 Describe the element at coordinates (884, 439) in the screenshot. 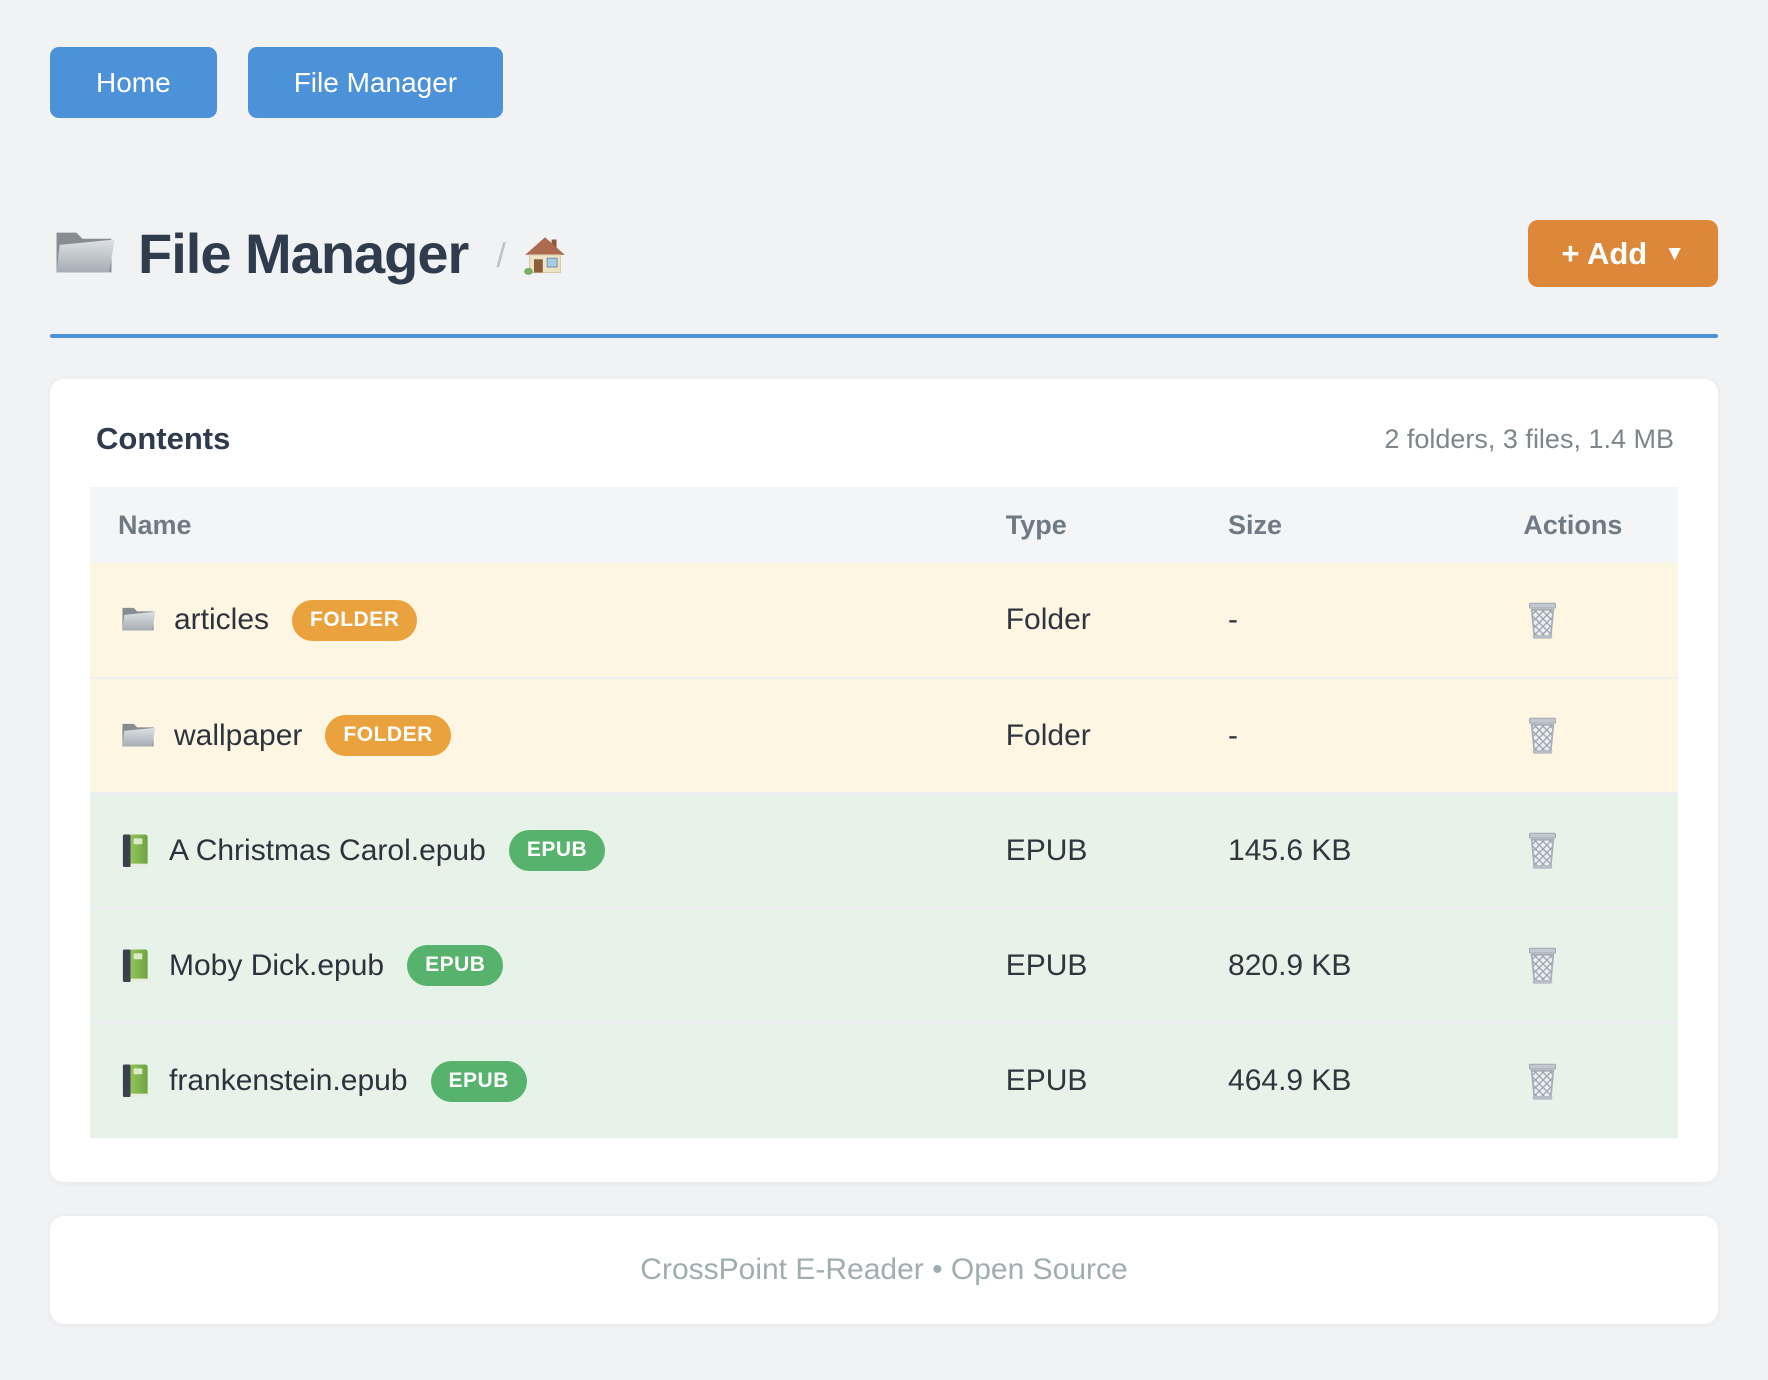

I see `contents-card-header: Contents 2 folders, 3 files, 1.4 MB` at that location.